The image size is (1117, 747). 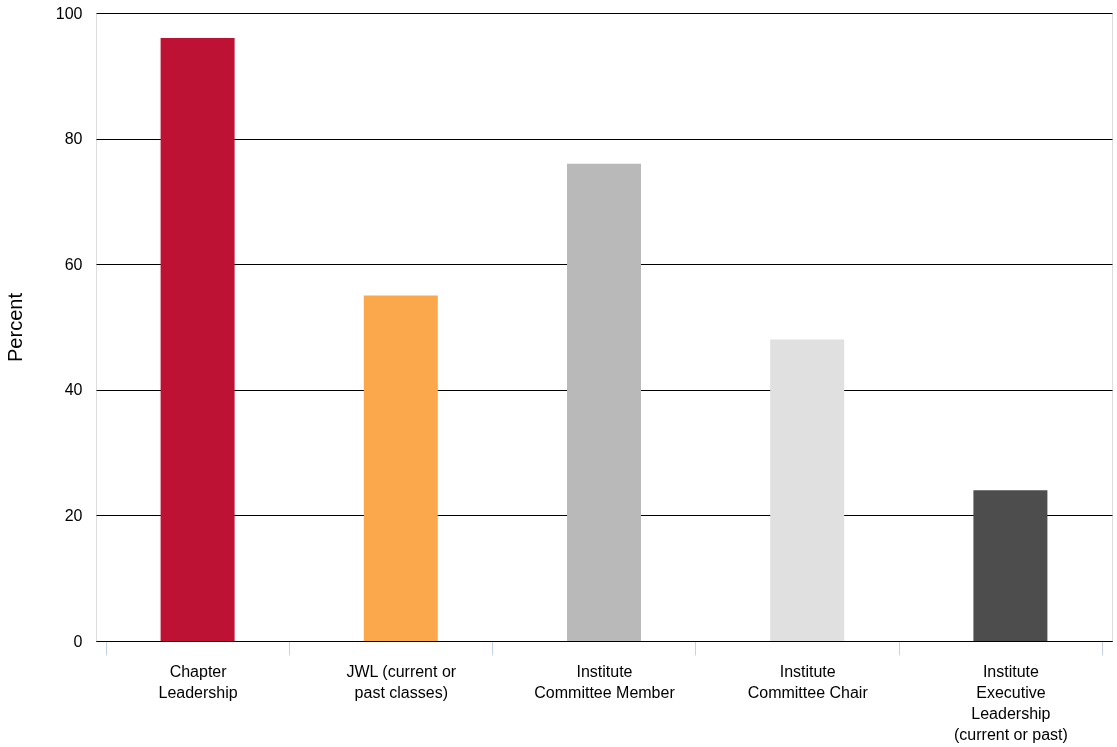 I want to click on y-tick-label: 80, so click(x=73, y=139).